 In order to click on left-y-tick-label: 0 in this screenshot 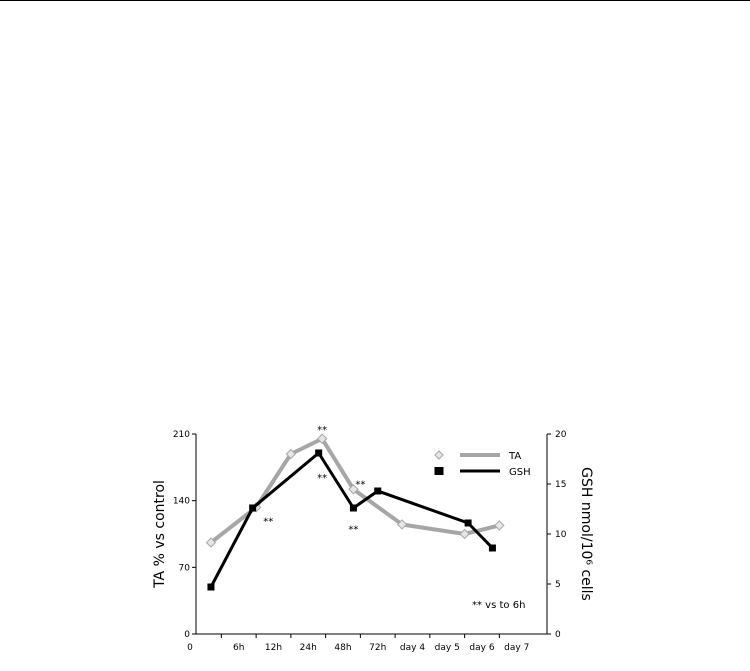, I will do `click(187, 635)`.